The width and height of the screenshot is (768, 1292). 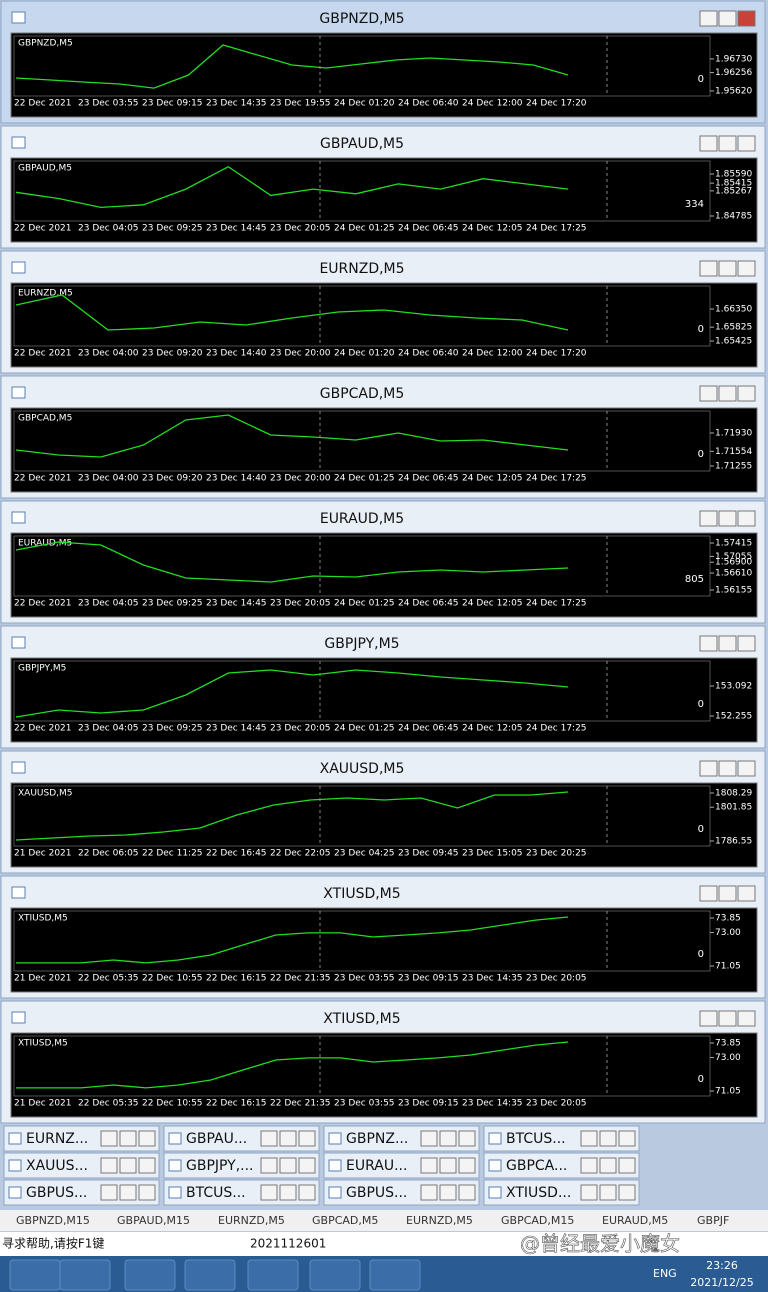 I want to click on tab-bar, so click(x=384, y=1220).